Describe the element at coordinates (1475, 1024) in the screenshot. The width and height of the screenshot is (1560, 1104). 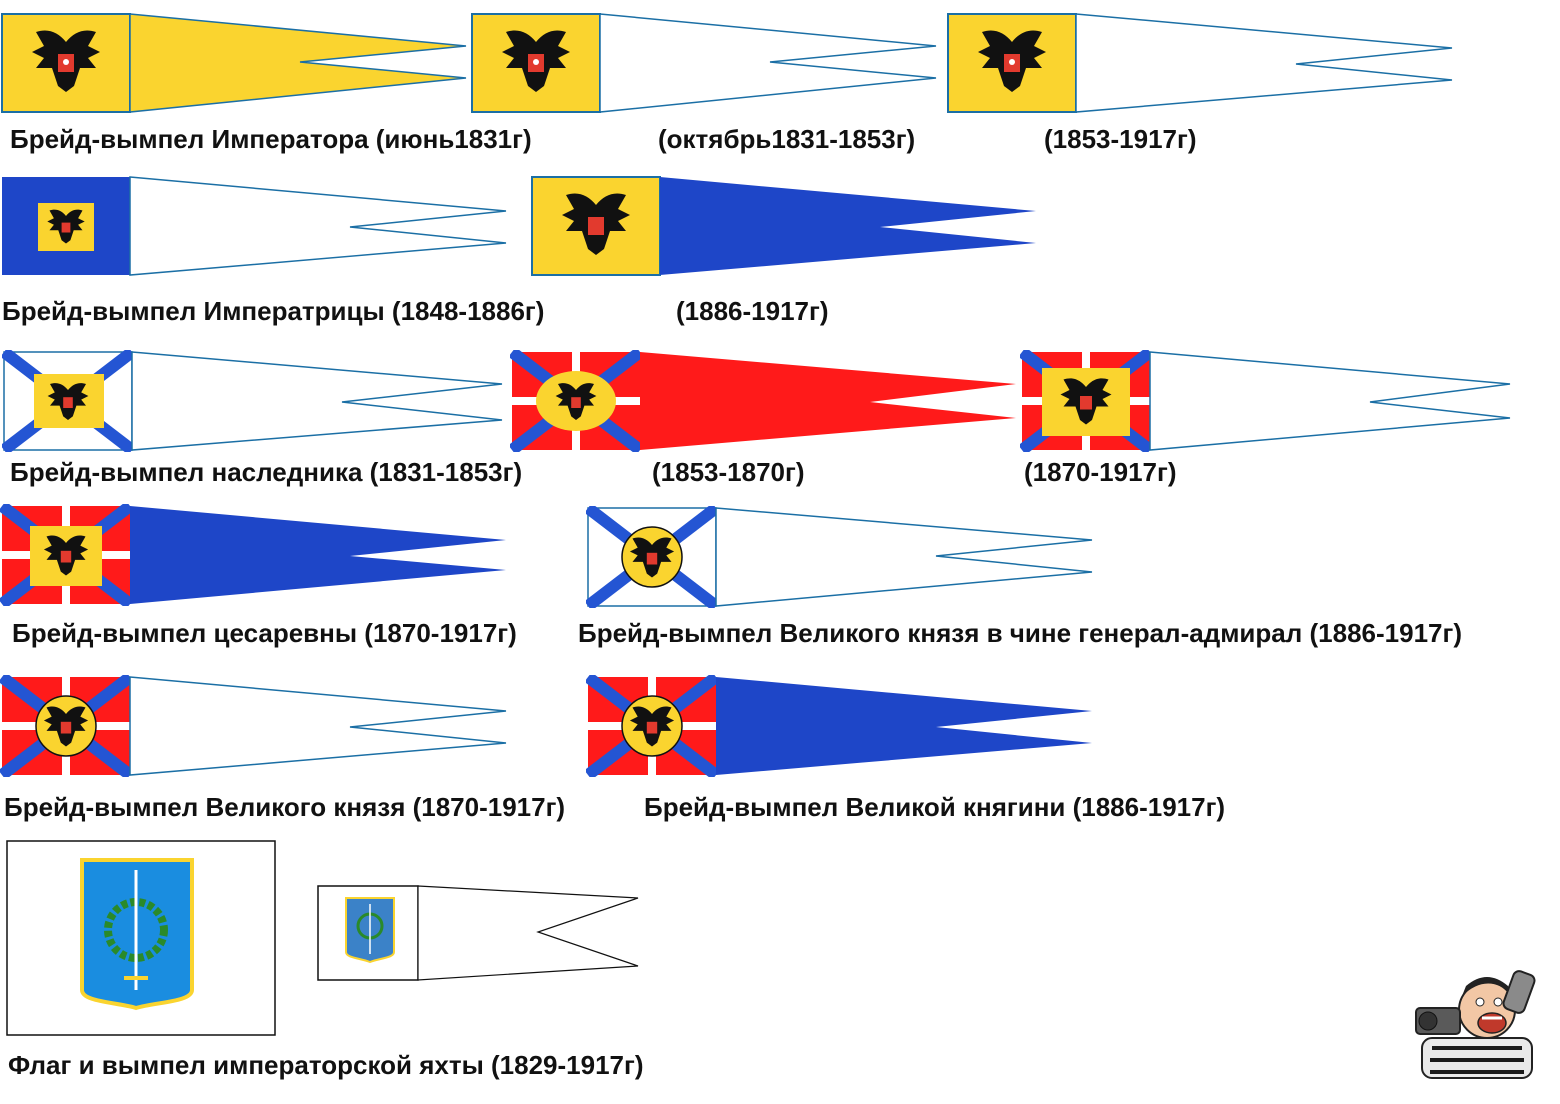
I see `sailor-mascot-icon` at that location.